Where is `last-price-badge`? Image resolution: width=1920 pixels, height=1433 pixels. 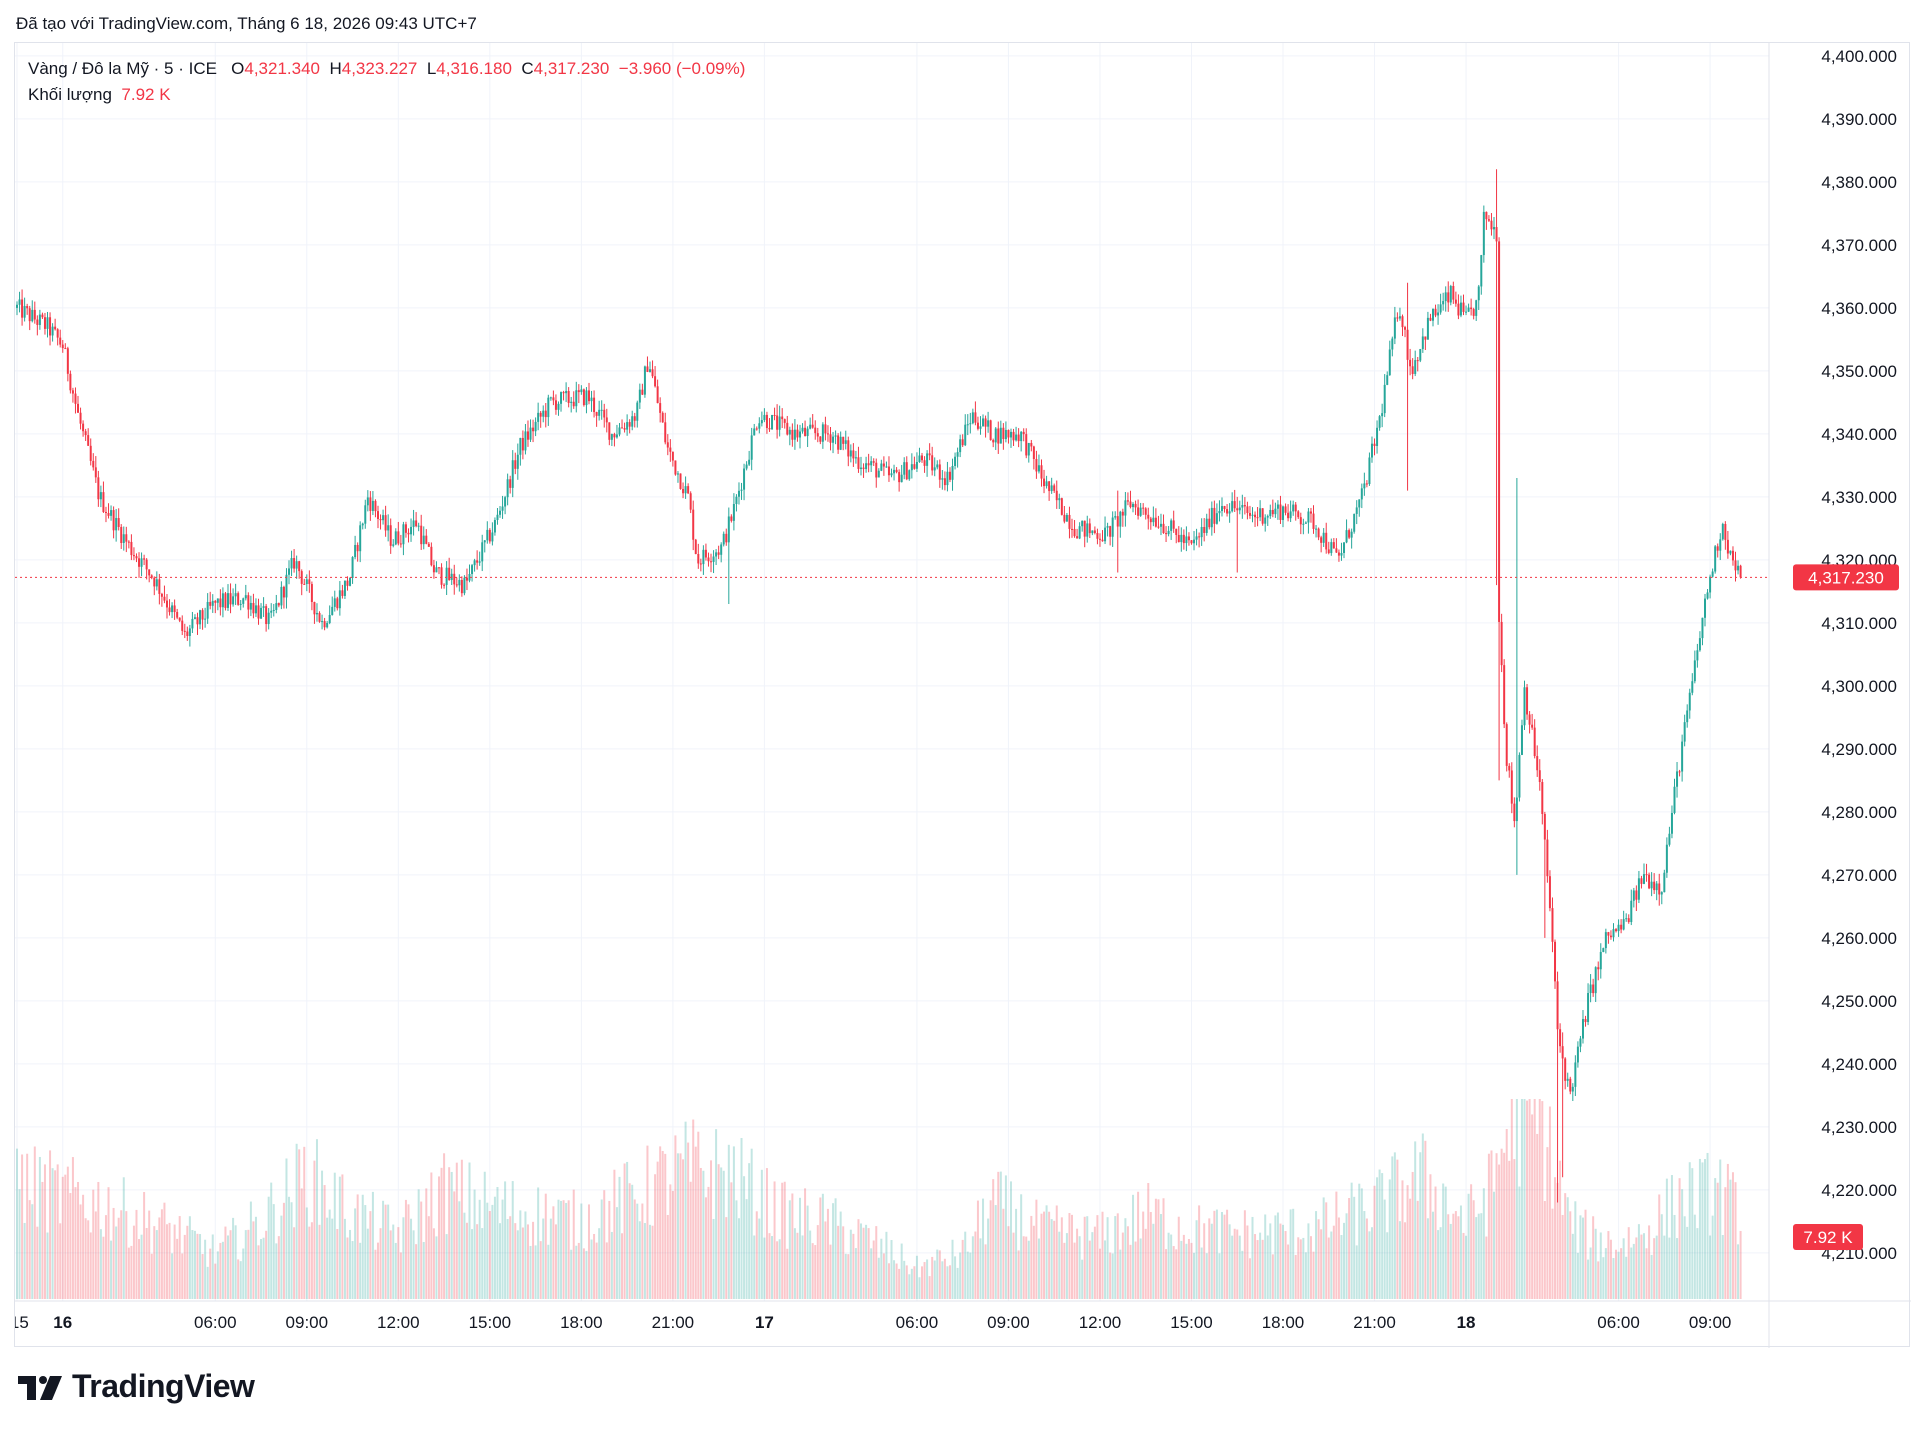
last-price-badge is located at coordinates (1846, 577).